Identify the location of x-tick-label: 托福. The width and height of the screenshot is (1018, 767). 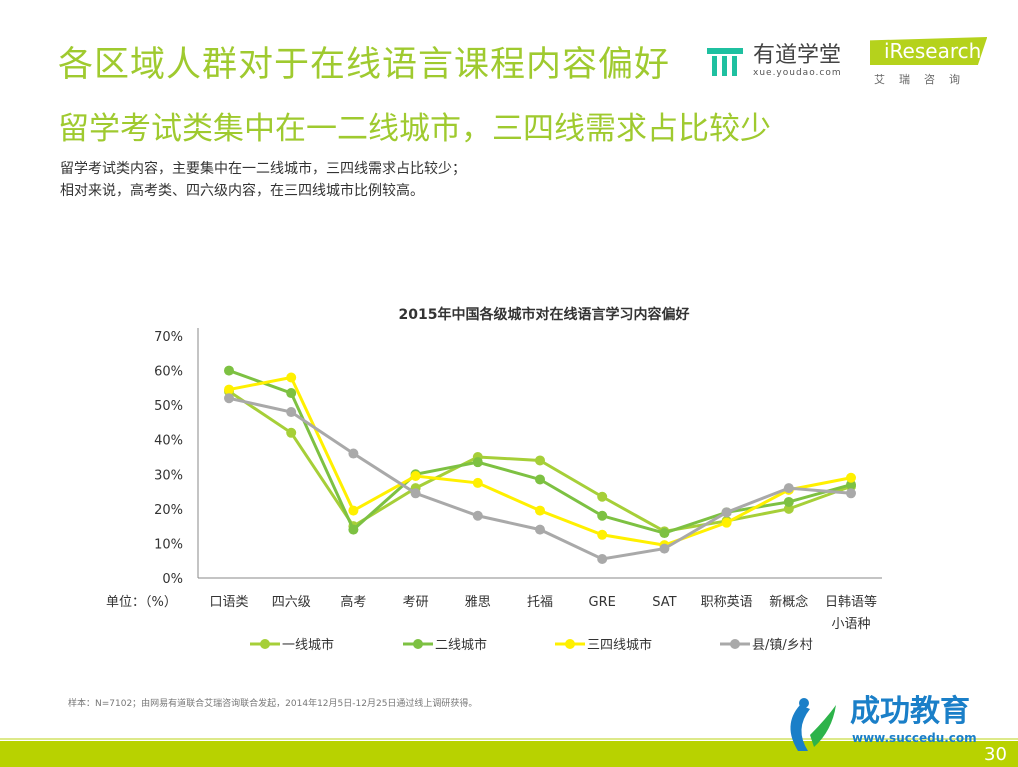
(540, 602).